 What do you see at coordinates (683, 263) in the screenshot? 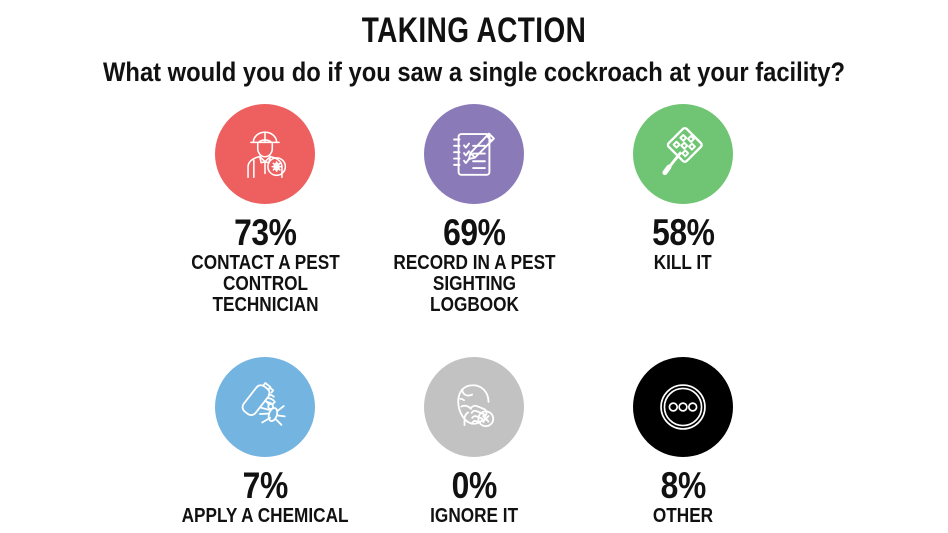
I see `answer-label: KILL IT` at bounding box center [683, 263].